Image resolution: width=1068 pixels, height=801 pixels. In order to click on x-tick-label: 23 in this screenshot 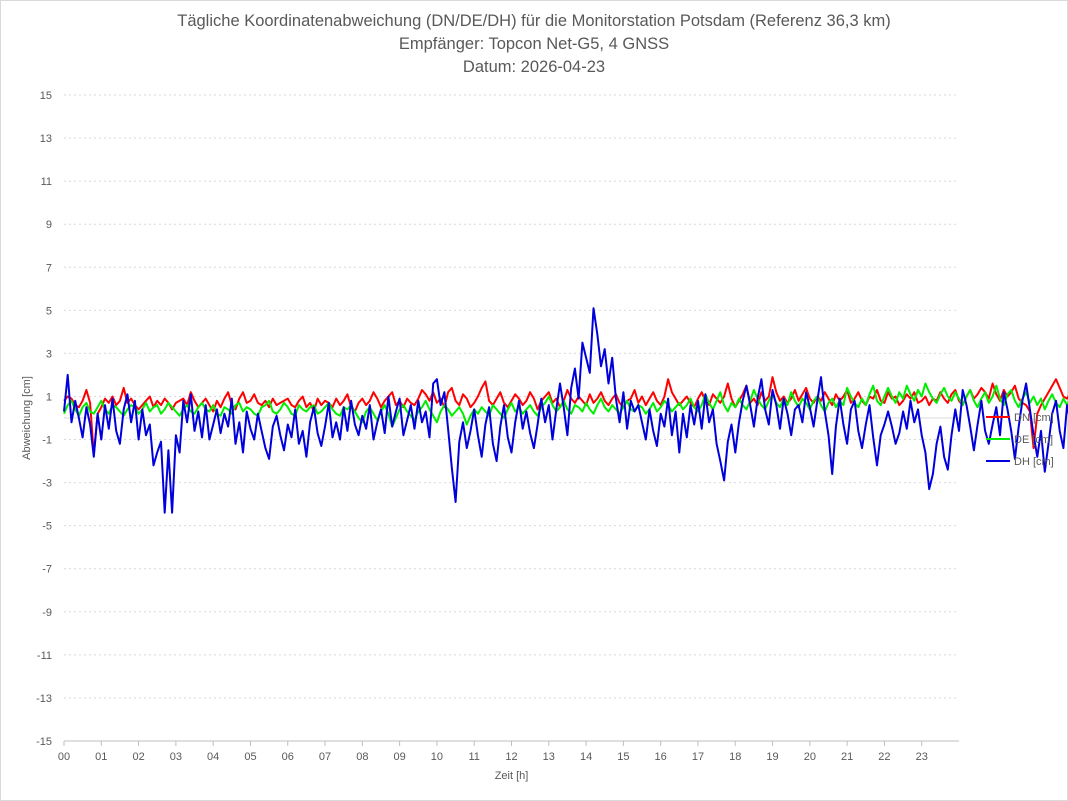, I will do `click(922, 757)`.